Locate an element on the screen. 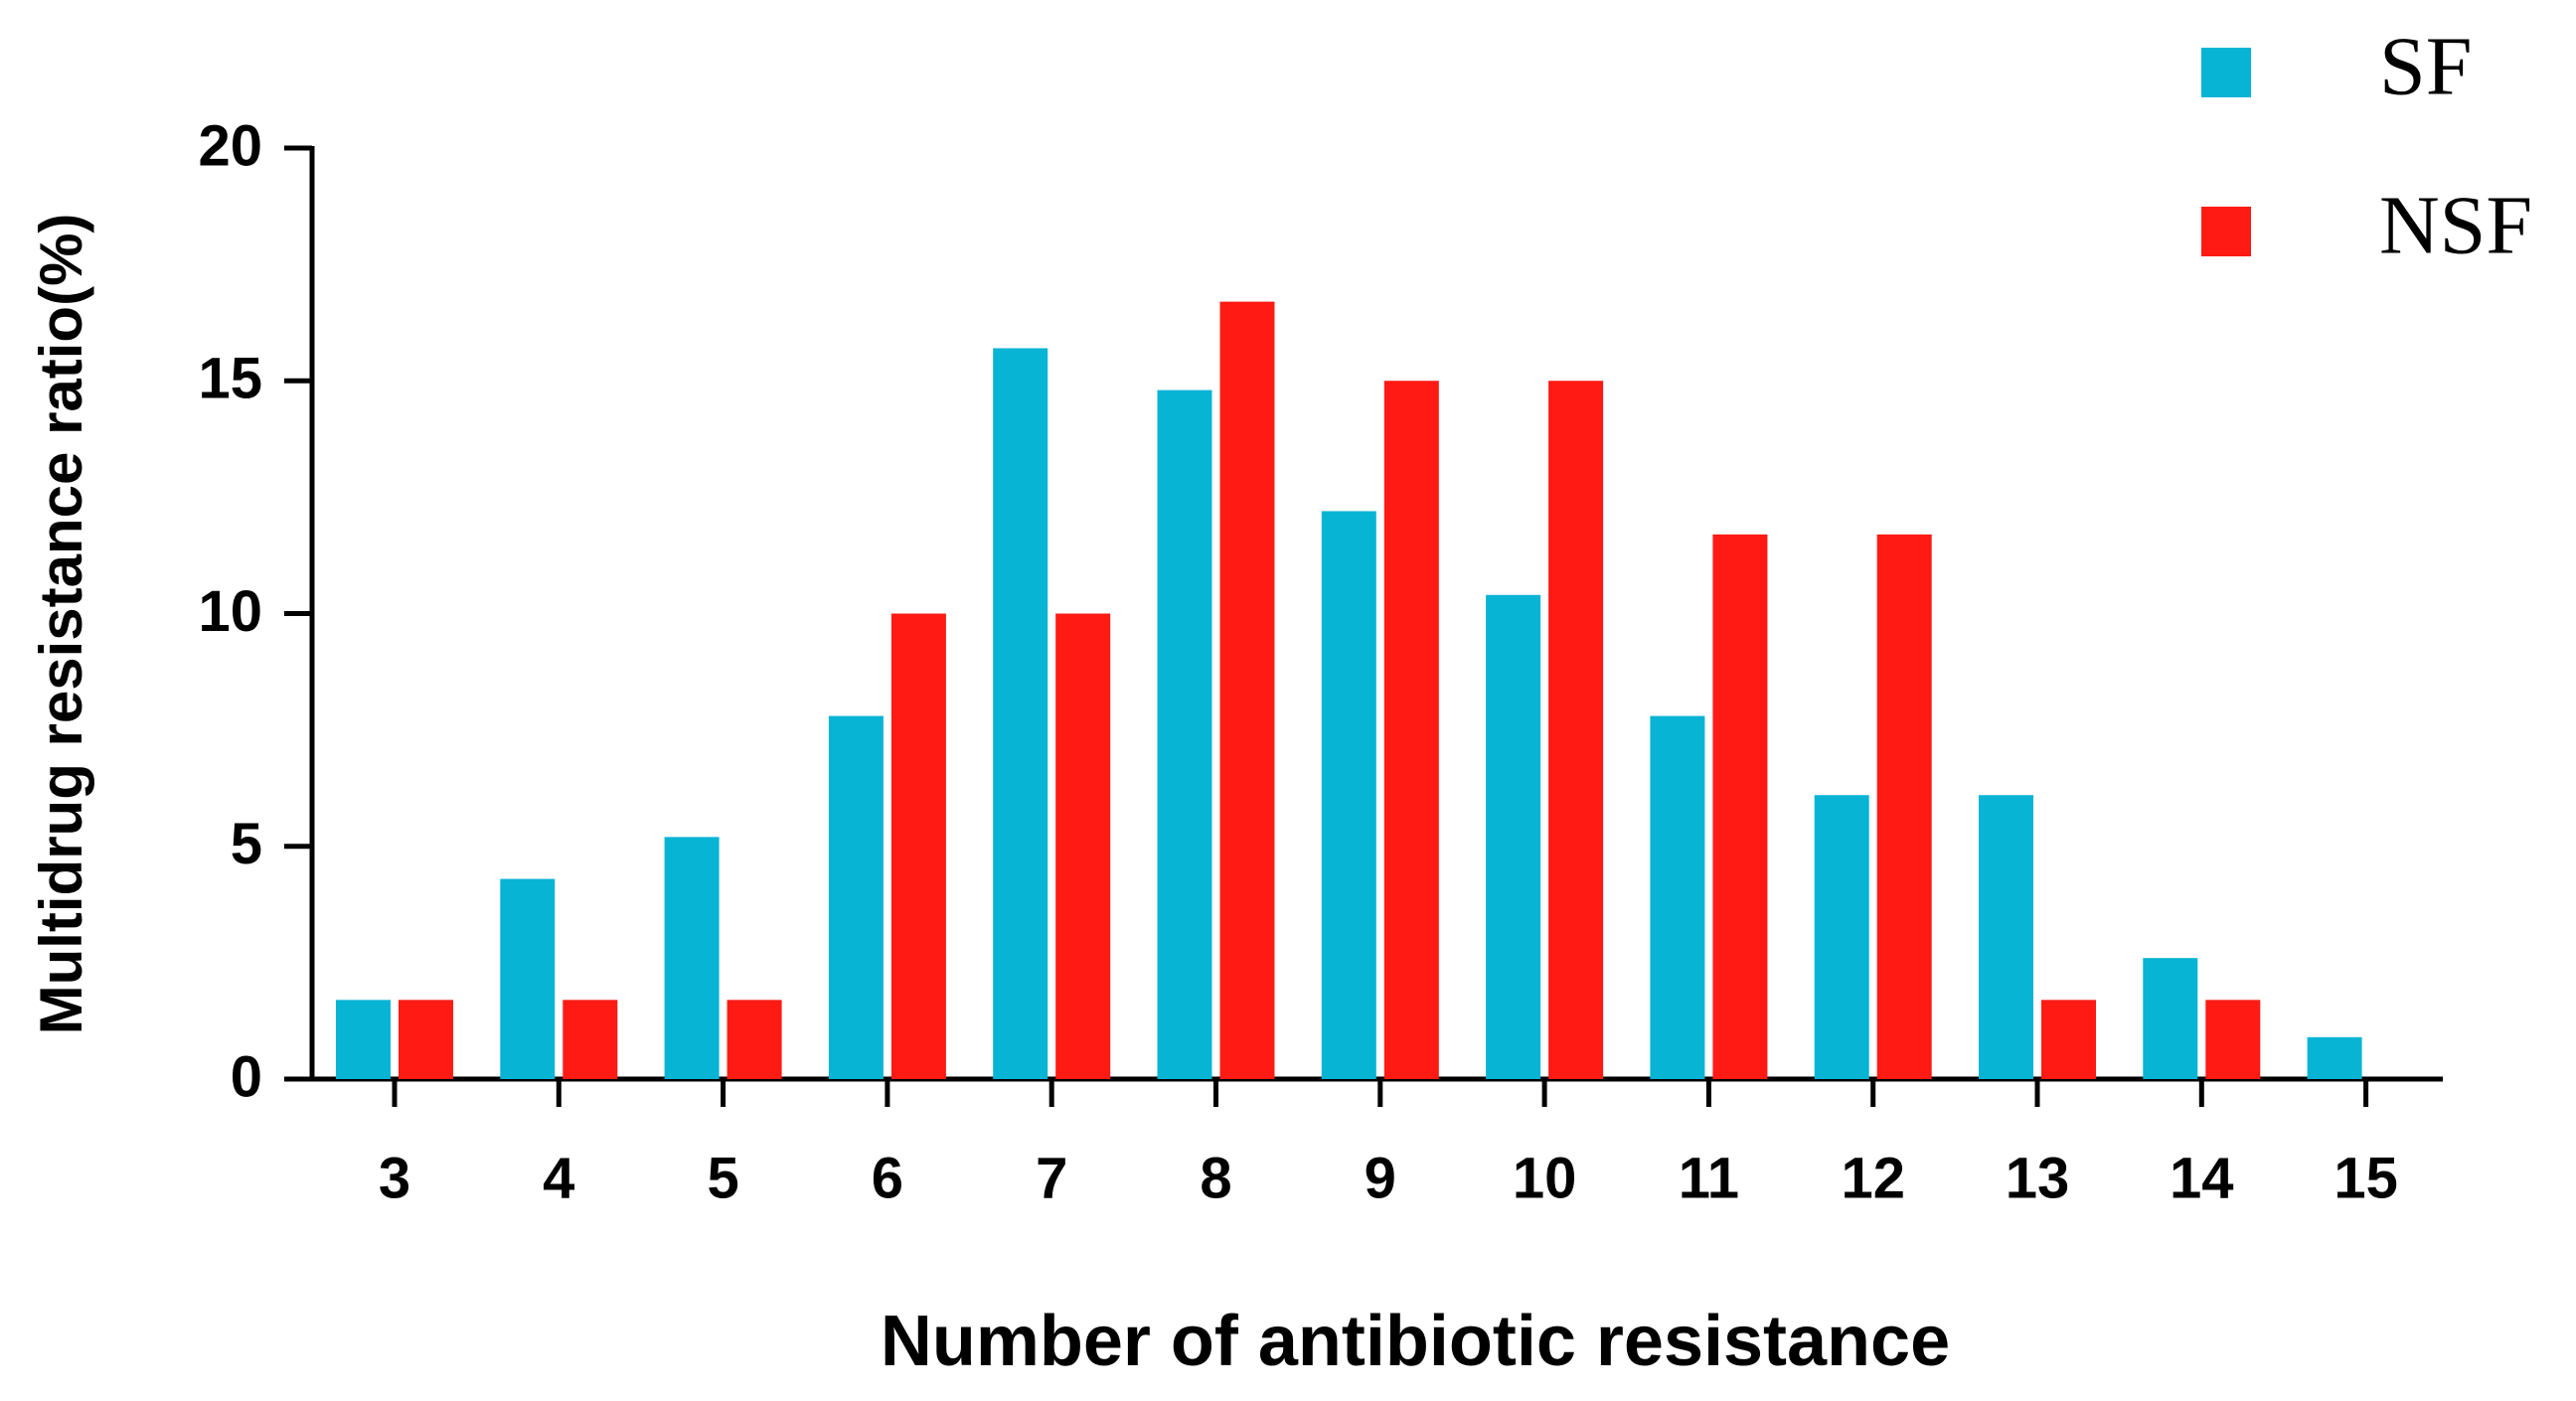 The width and height of the screenshot is (2576, 1401). y-tick-label: 0 is located at coordinates (246, 1076).